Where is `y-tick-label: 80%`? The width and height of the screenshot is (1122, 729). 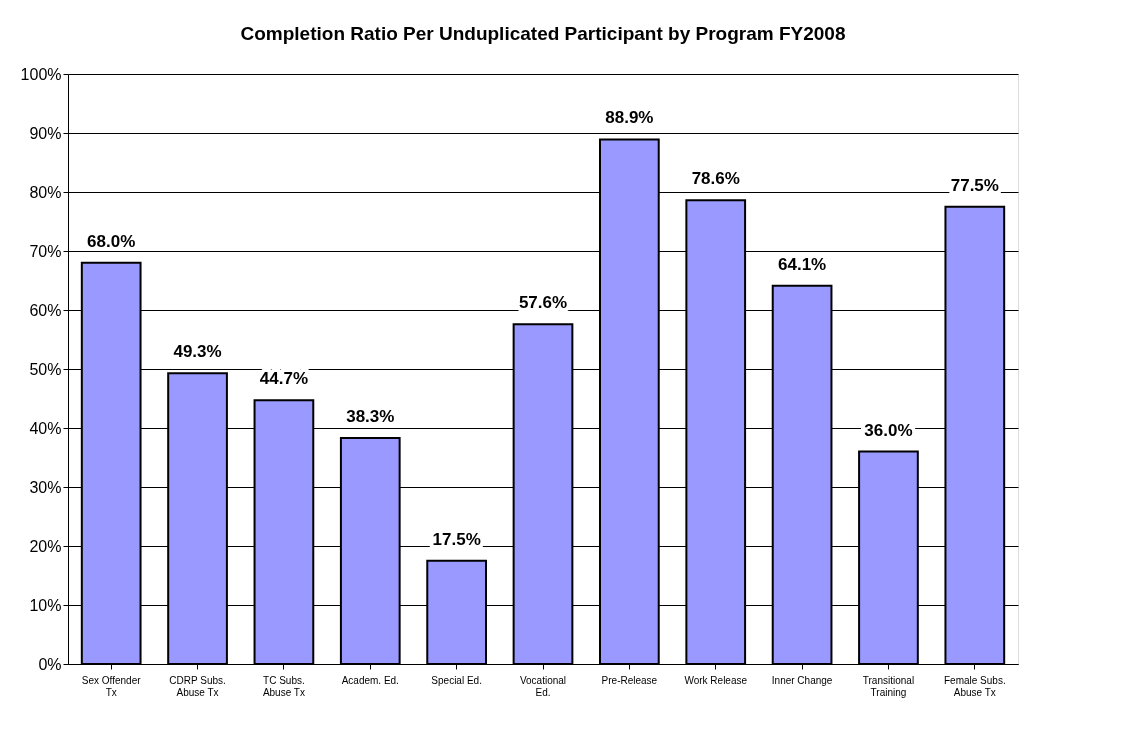 y-tick-label: 80% is located at coordinates (45, 192).